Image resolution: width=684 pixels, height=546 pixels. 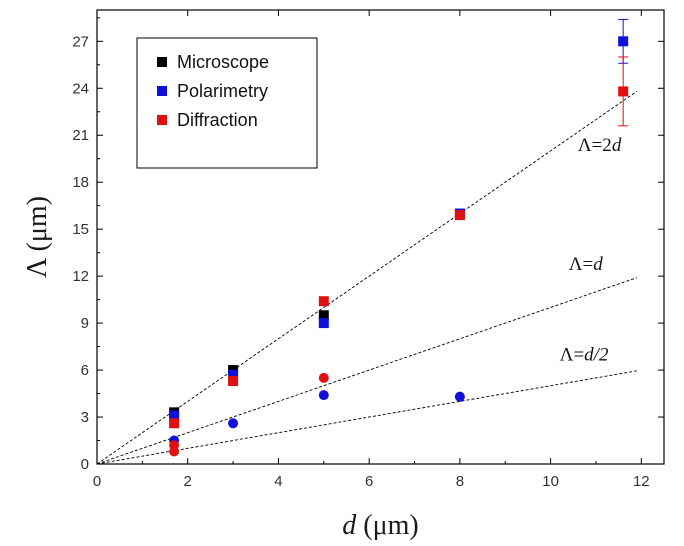 What do you see at coordinates (80, 182) in the screenshot?
I see `y-tick-label: 18` at bounding box center [80, 182].